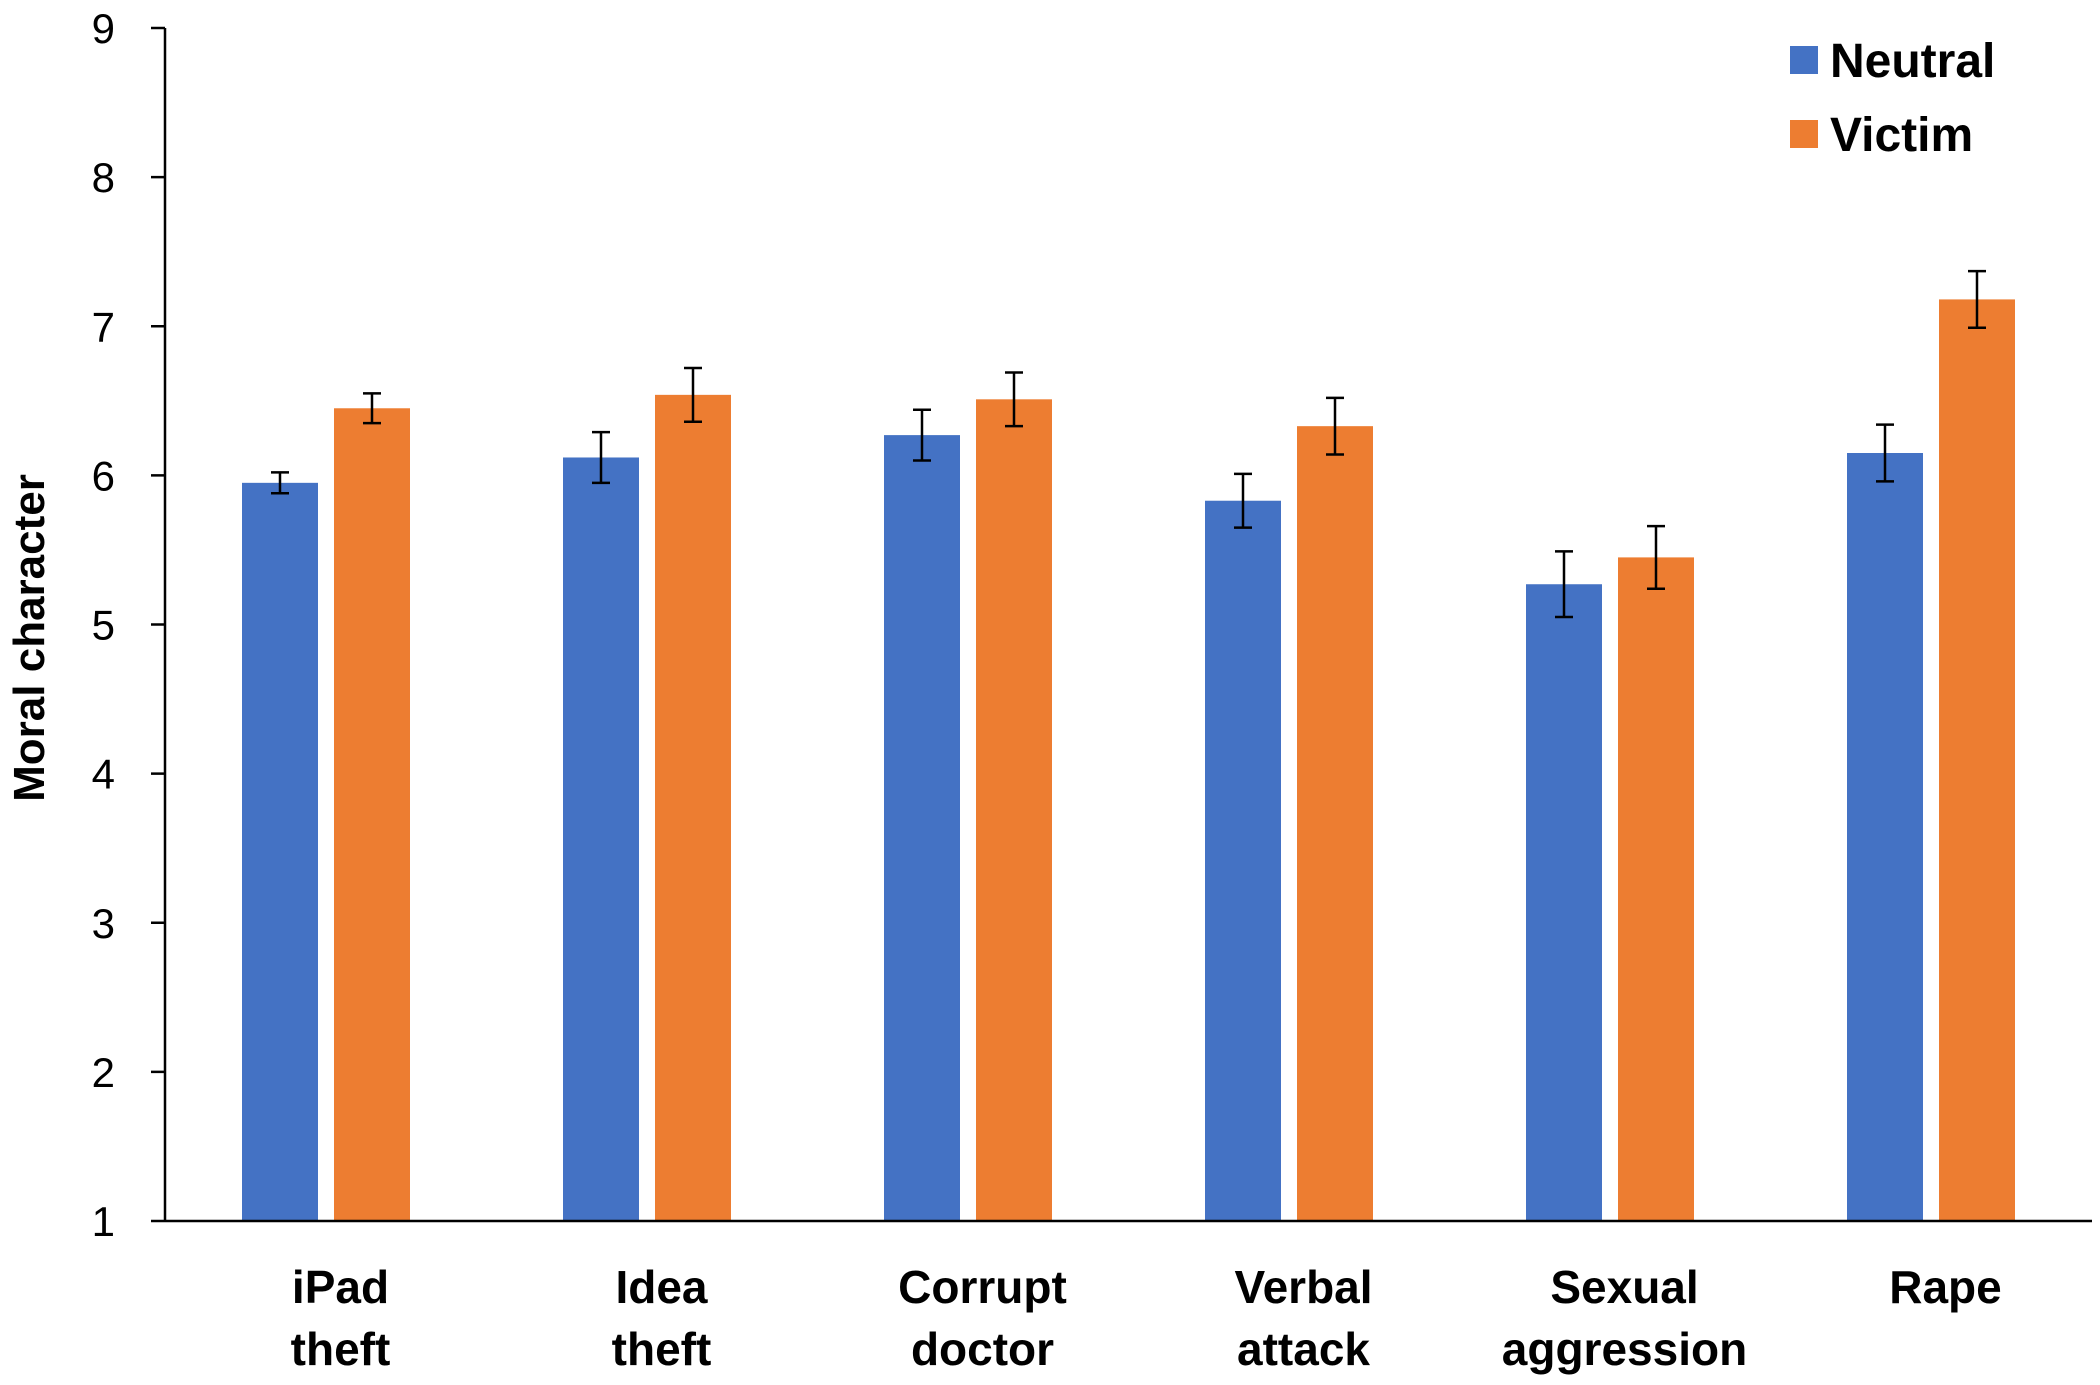 Image resolution: width=2100 pixels, height=1385 pixels. What do you see at coordinates (103, 326) in the screenshot?
I see `y-tick-label: 7` at bounding box center [103, 326].